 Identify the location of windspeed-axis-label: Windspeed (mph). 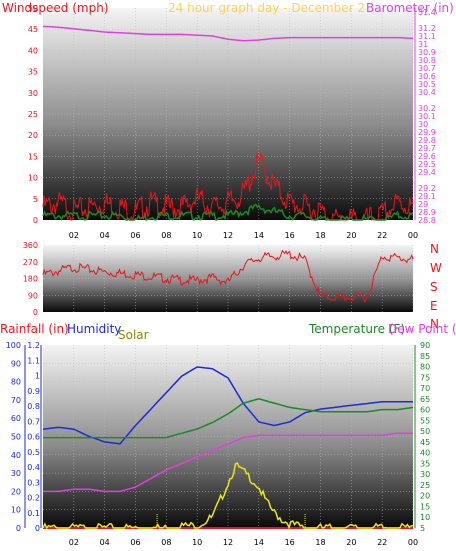
(55, 8).